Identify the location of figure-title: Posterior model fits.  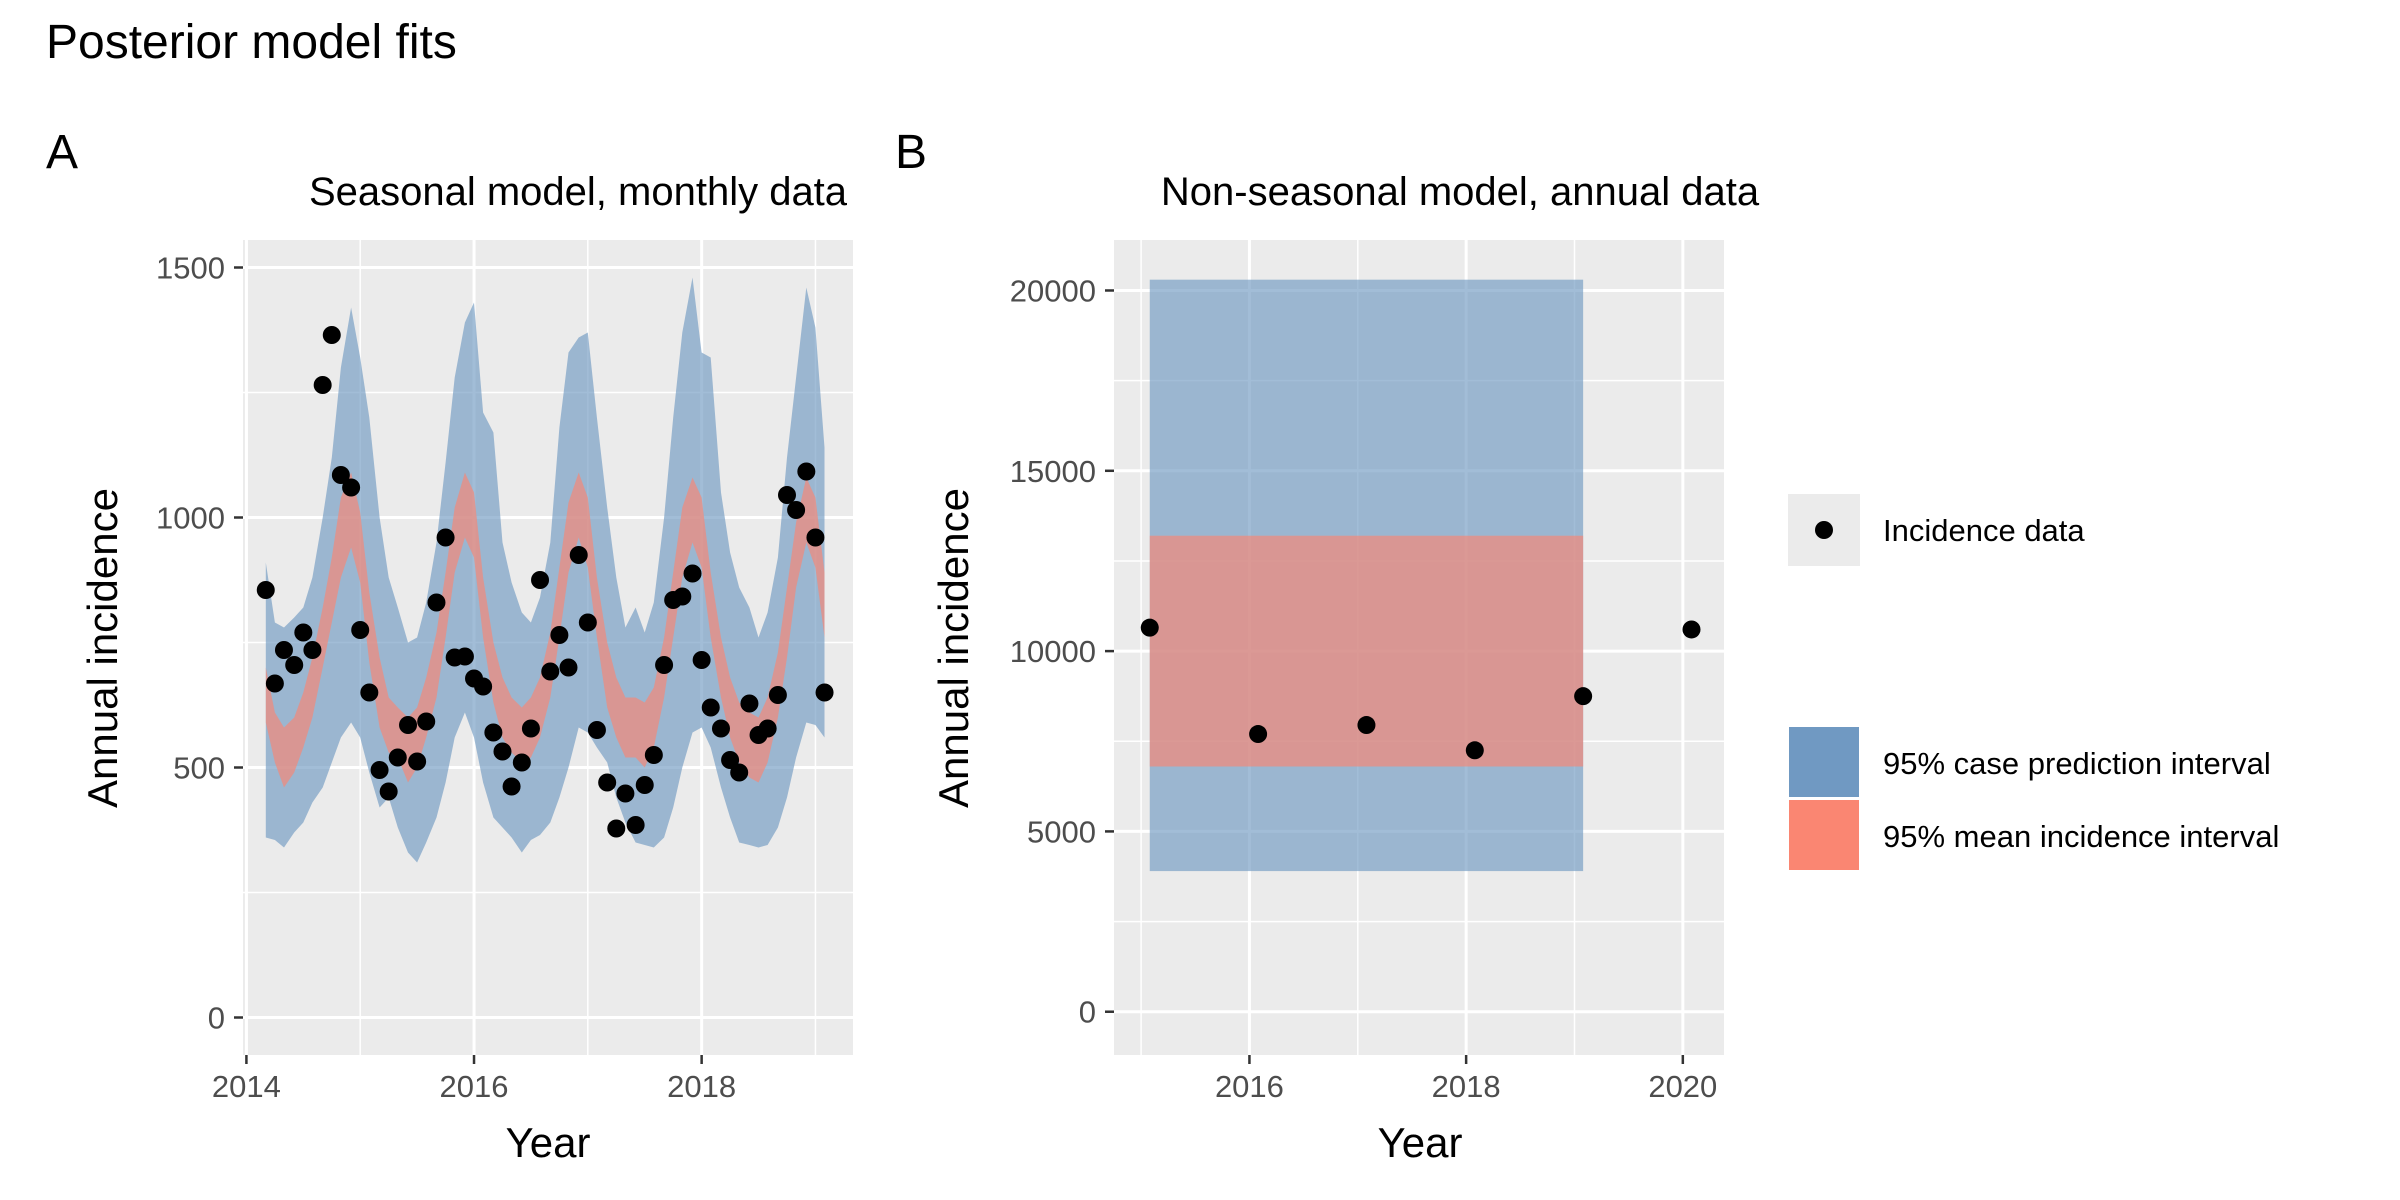
(251, 42).